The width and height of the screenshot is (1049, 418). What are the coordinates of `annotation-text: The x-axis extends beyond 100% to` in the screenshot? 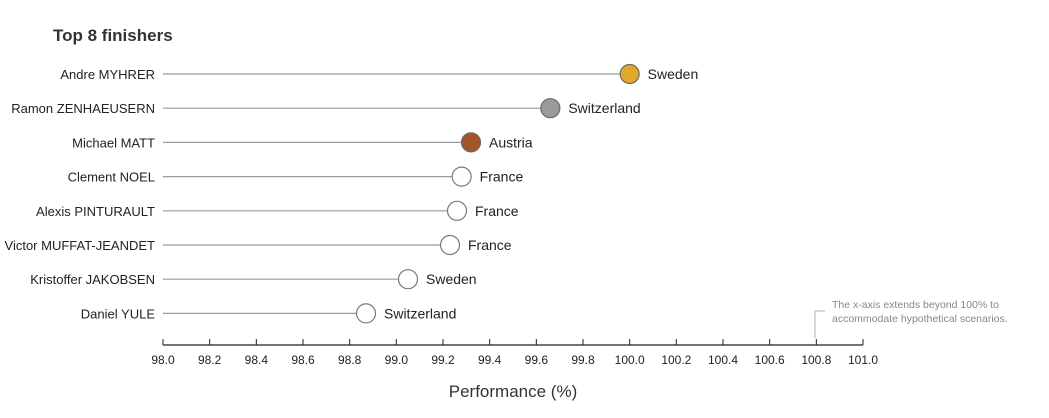 It's located at (915, 305).